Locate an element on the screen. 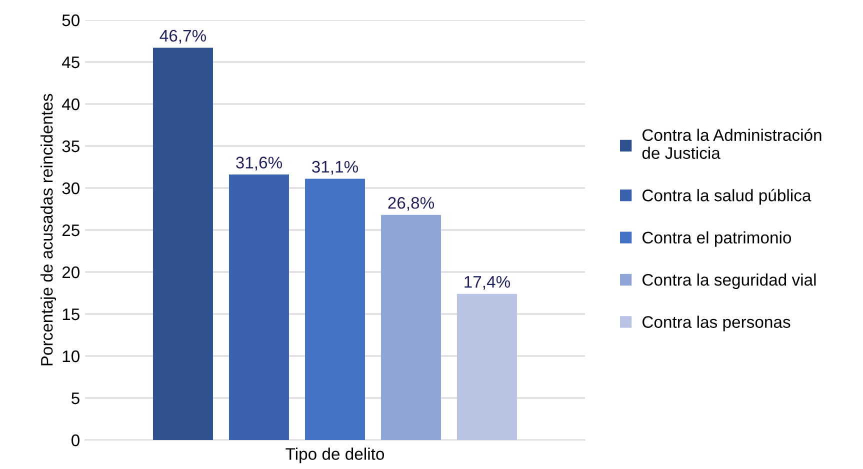 The height and width of the screenshot is (469, 863). y-tick-label: 20 is located at coordinates (71, 272).